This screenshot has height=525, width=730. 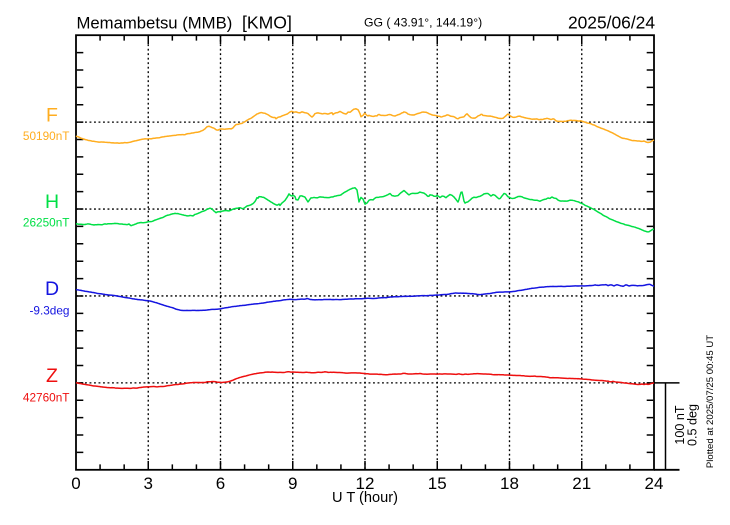 I want to click on svg-text: 12, so click(x=365, y=483).